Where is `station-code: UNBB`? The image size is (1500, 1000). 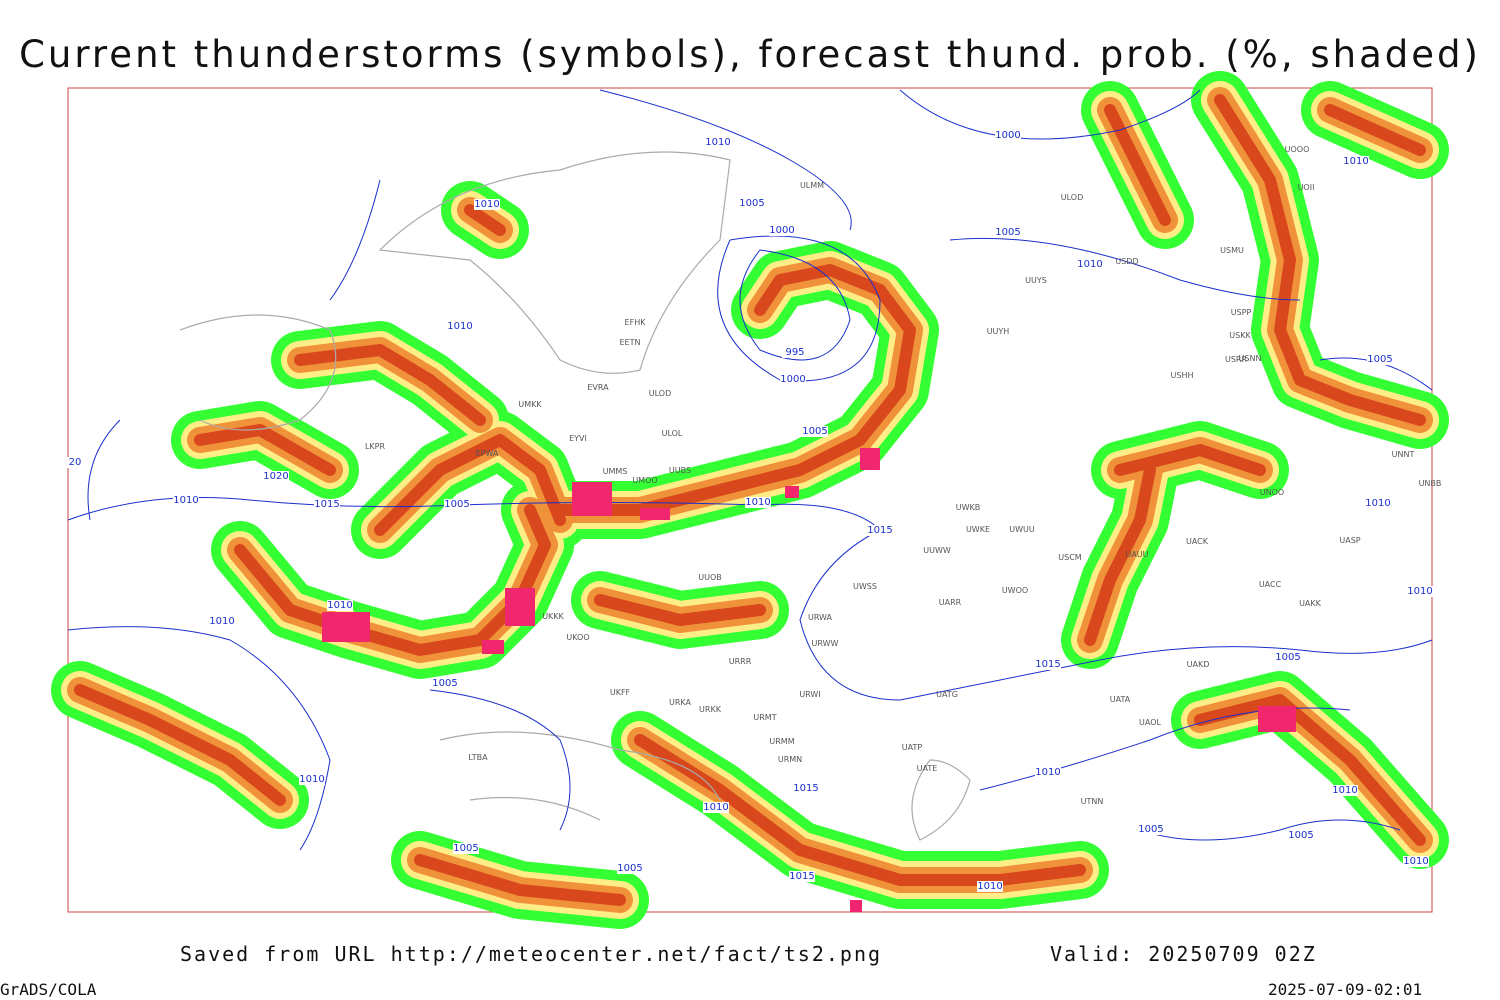
station-code: UNBB is located at coordinates (1430, 483).